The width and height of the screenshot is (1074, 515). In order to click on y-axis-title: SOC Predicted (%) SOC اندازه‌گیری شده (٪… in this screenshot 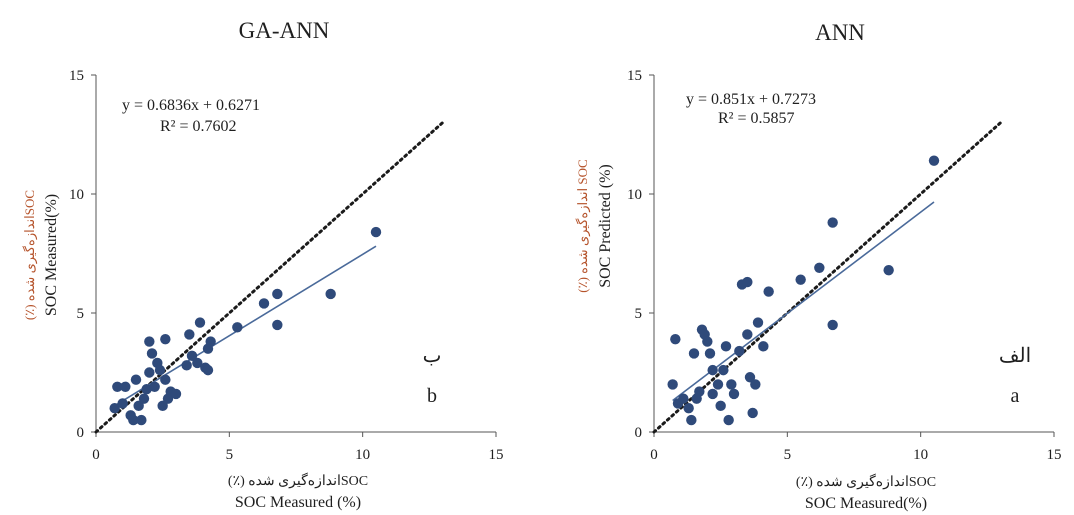, I will do `click(594, 225)`.